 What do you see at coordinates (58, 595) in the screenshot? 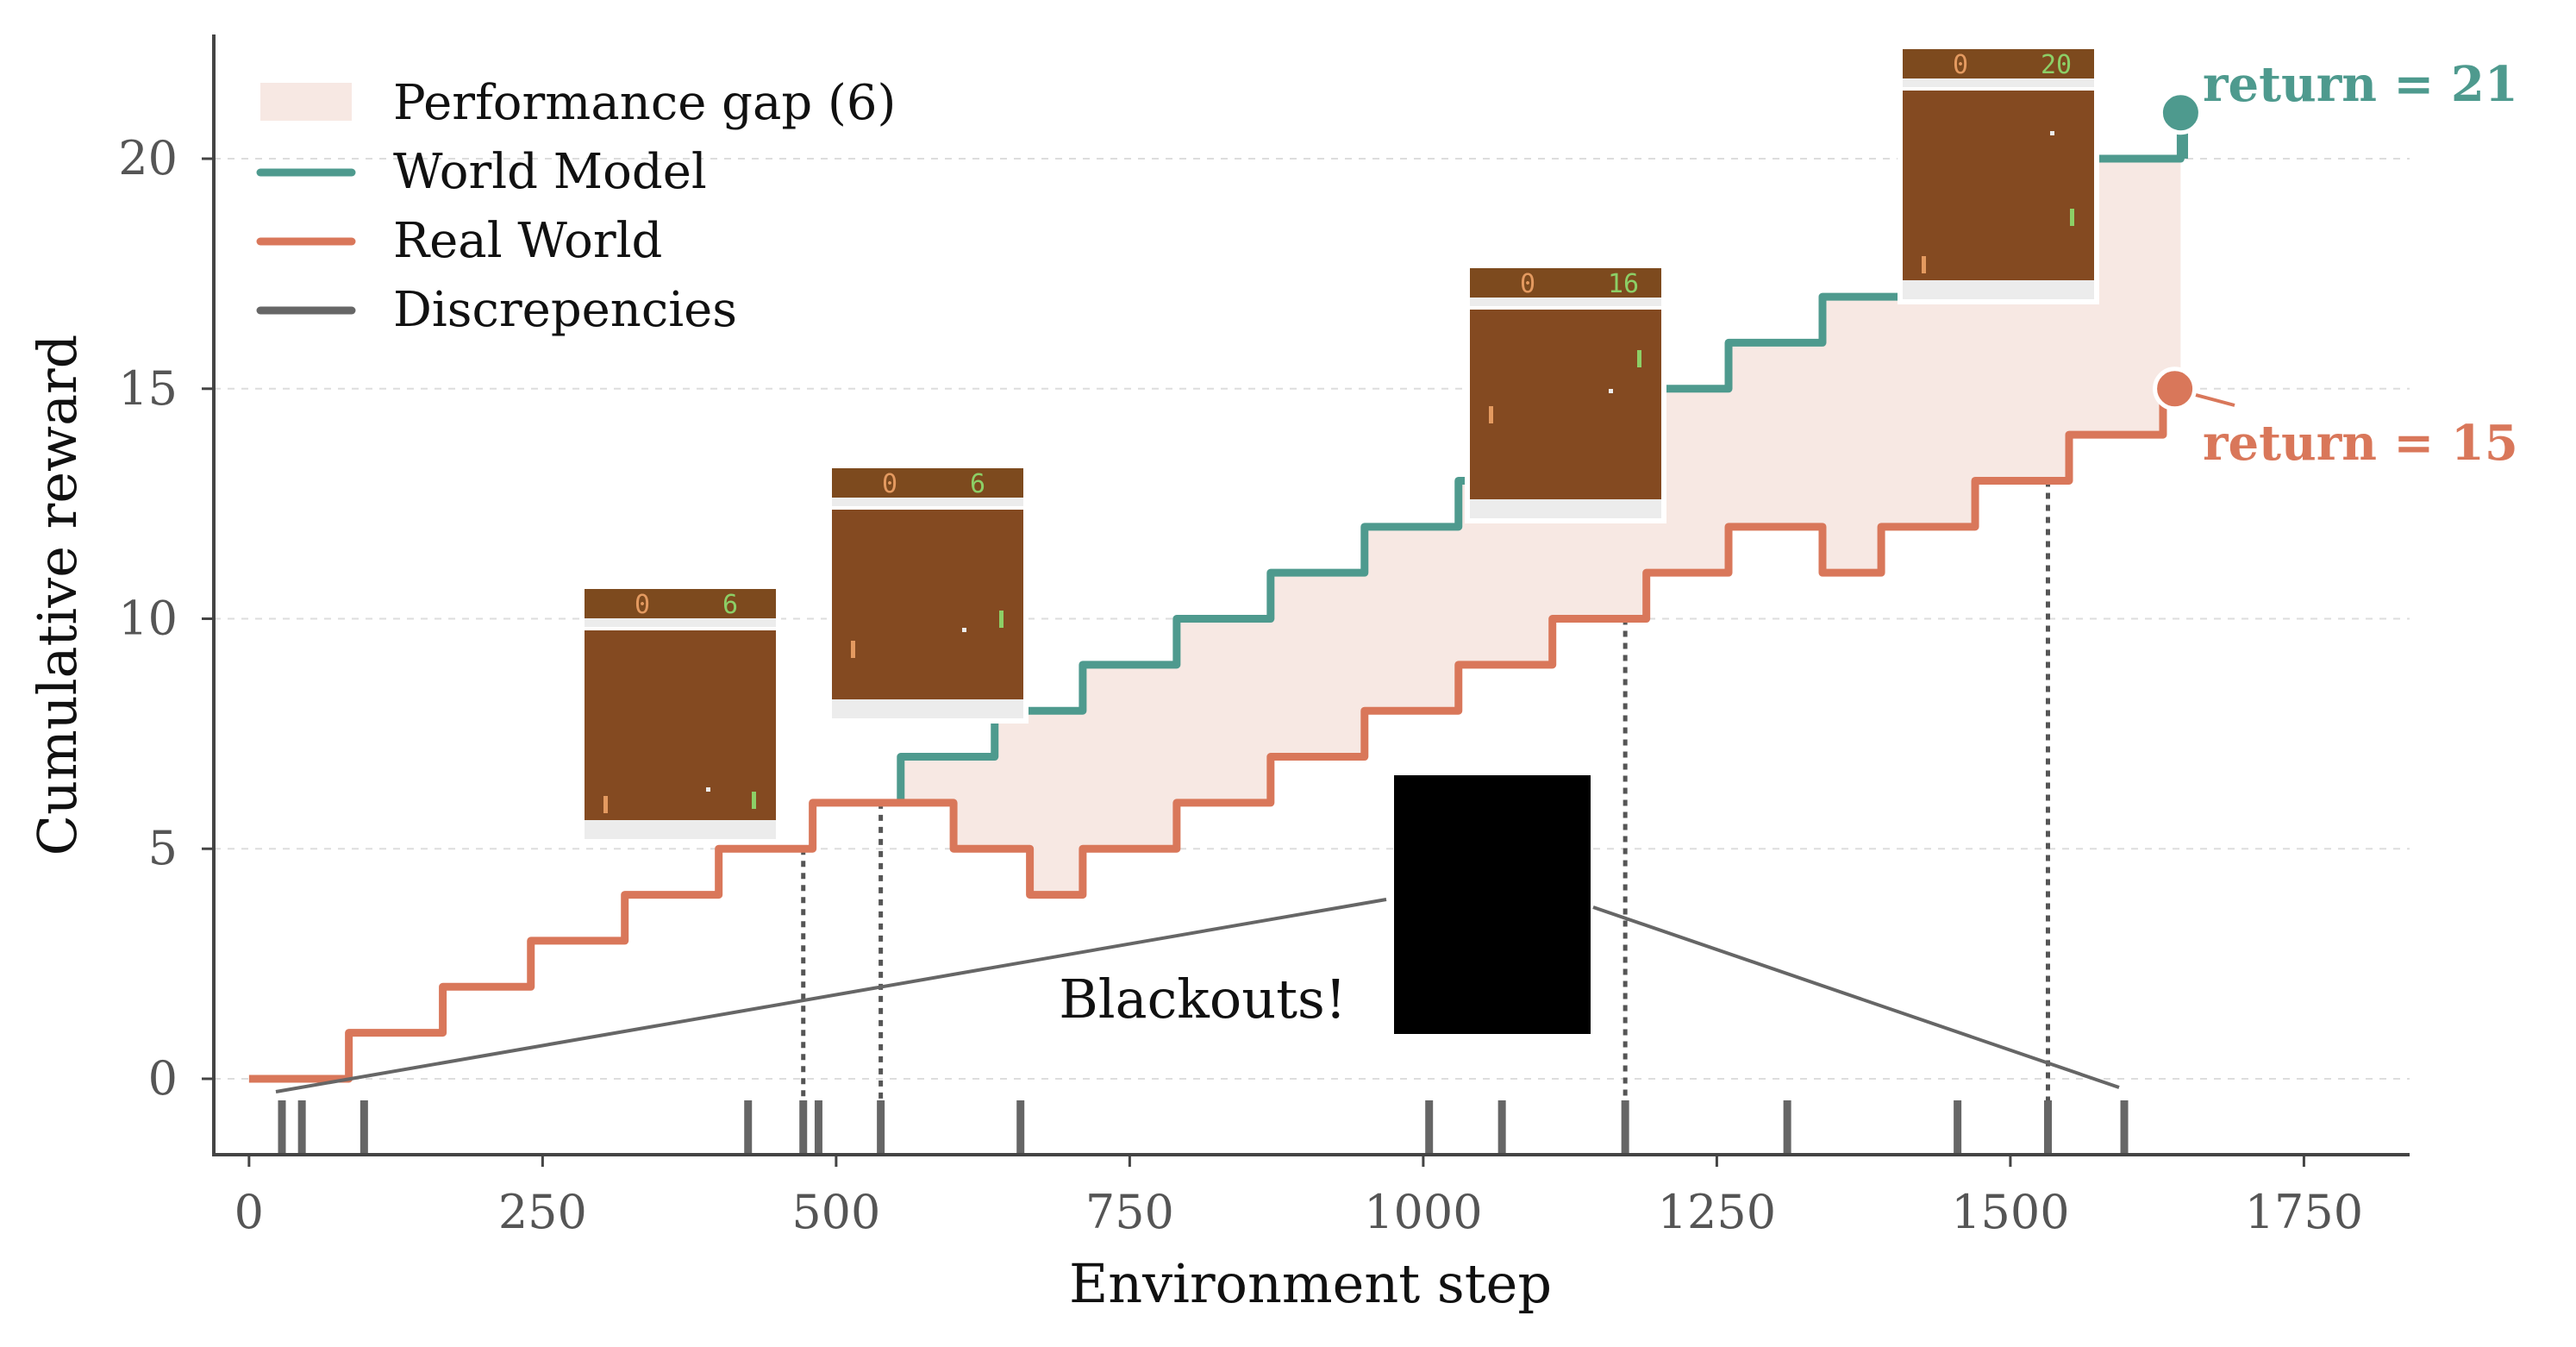
I see `y-axis-label: Cumulative reward` at bounding box center [58, 595].